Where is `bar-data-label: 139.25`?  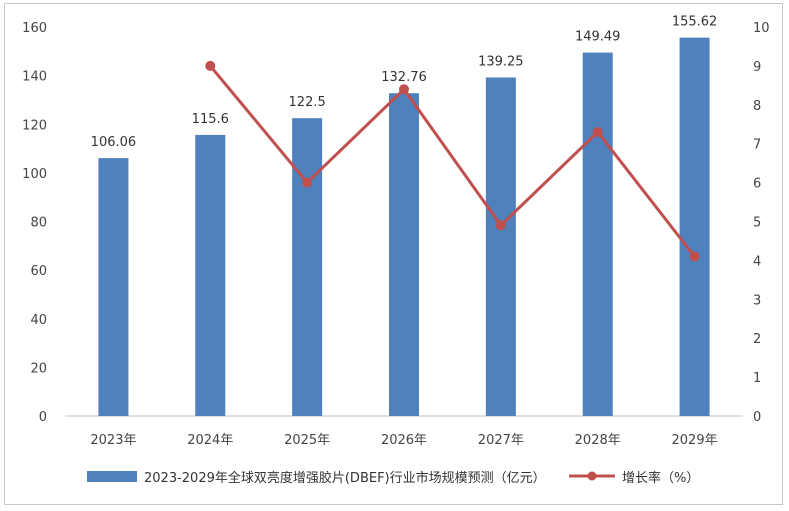
bar-data-label: 139.25 is located at coordinates (501, 61).